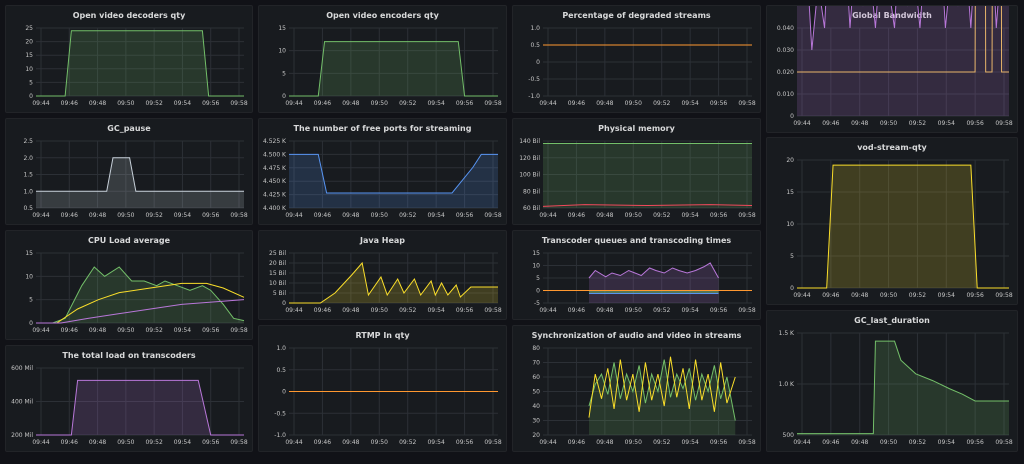 The height and width of the screenshot is (464, 1024). What do you see at coordinates (536, 392) in the screenshot?
I see `y-tick-label: 50` at bounding box center [536, 392].